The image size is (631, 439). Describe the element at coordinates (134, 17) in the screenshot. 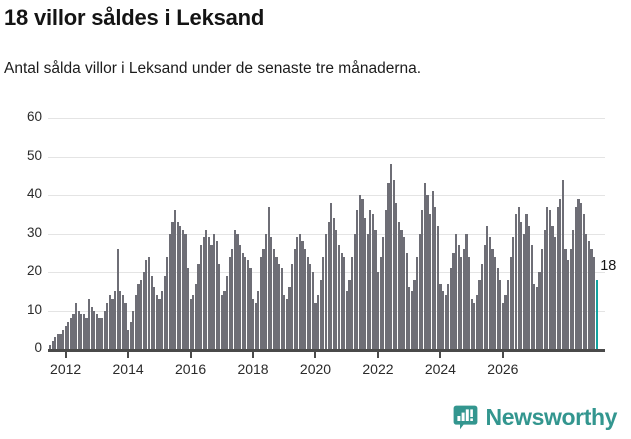

I see `page-title: 18 villor såldes i Leksand` at that location.